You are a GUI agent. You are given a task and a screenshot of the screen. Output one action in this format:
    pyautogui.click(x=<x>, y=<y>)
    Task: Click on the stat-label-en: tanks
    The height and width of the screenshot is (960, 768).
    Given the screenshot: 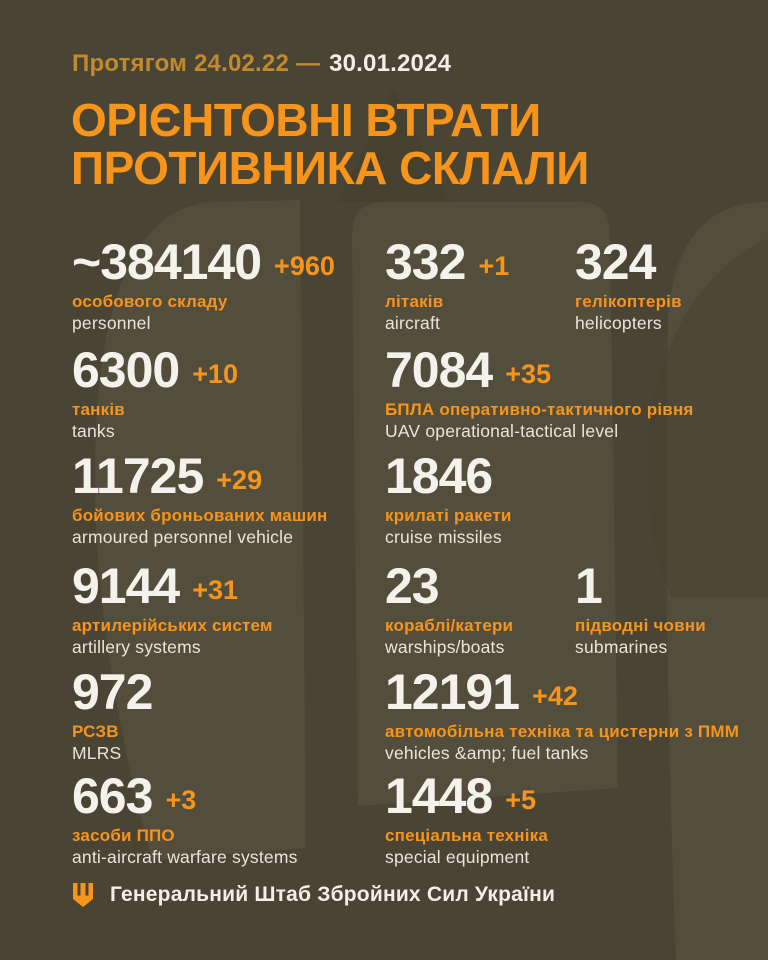 What is the action you would take?
    pyautogui.click(x=93, y=431)
    